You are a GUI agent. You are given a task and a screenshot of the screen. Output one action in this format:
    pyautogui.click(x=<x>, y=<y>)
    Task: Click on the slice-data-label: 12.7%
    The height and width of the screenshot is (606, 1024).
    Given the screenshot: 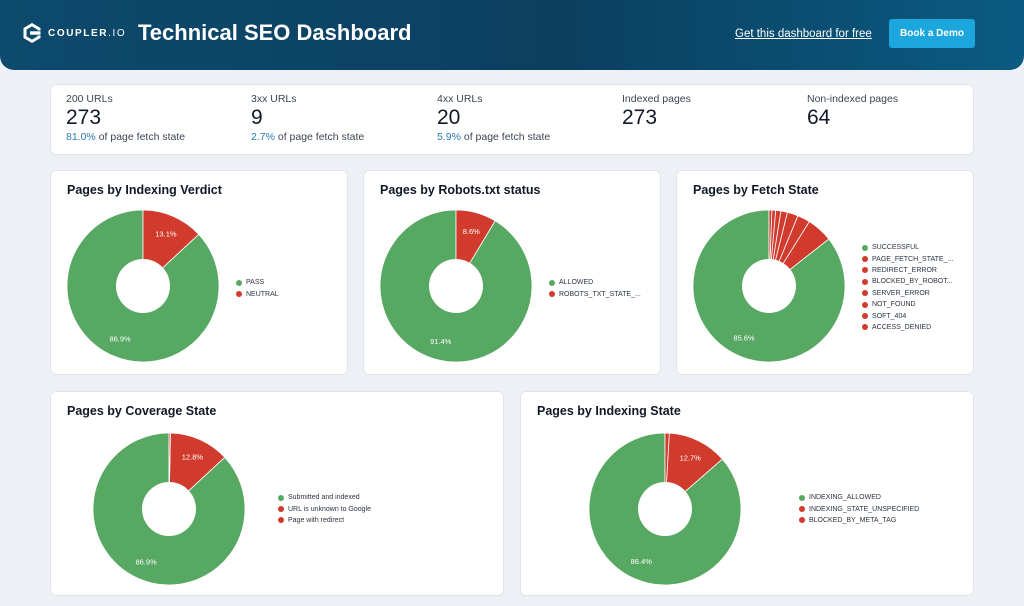 What is the action you would take?
    pyautogui.click(x=691, y=458)
    